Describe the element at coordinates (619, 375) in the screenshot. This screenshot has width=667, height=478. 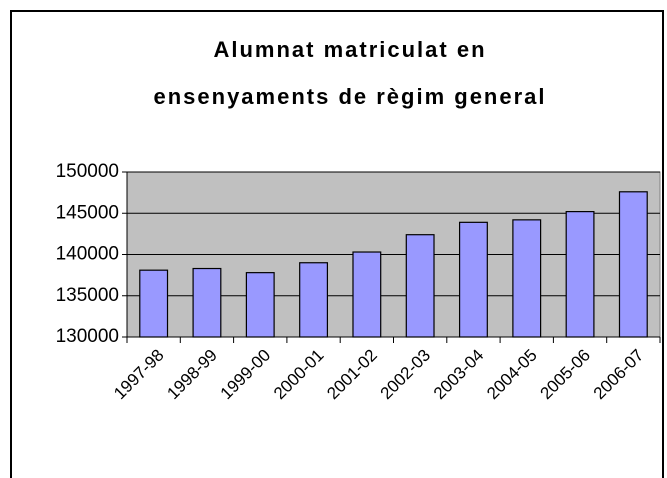
I see `x-tick-label: 2006-07` at that location.